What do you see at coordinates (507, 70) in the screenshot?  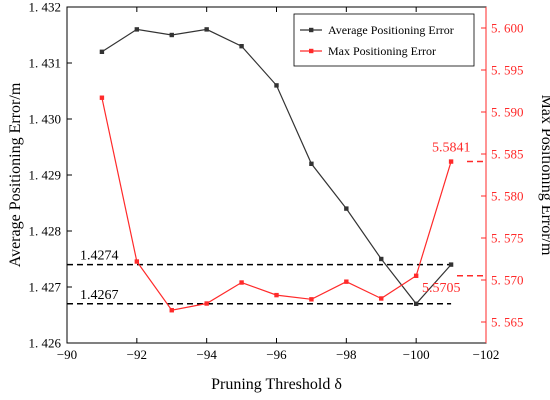 I see `y-right-tick-label: 5. 595` at bounding box center [507, 70].